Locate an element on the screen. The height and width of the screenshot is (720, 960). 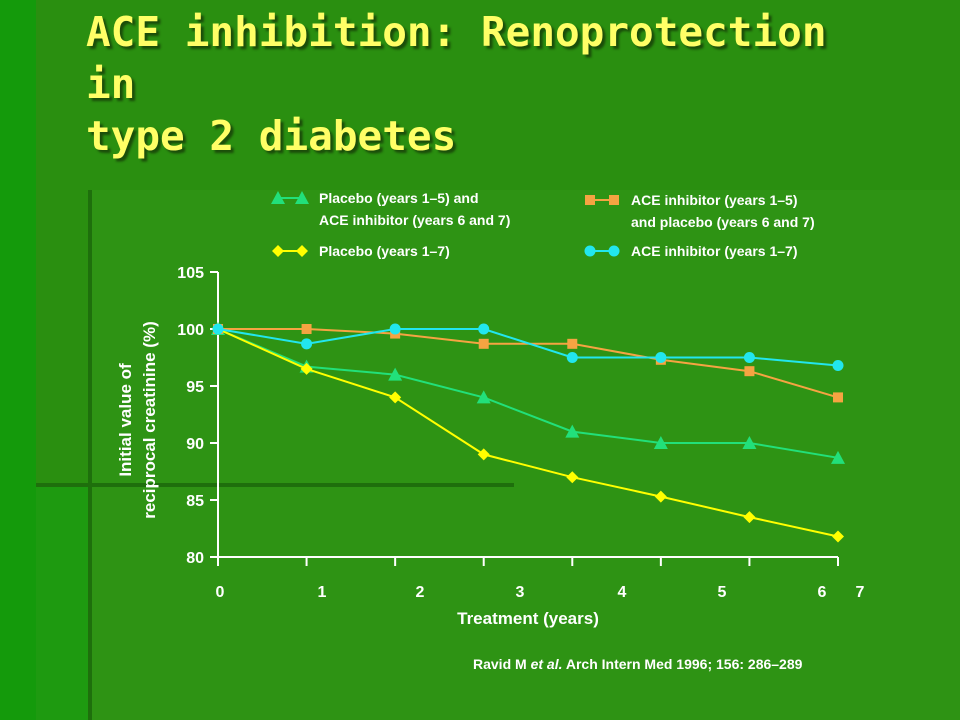
y-tick-label: 85 is located at coordinates (195, 501).